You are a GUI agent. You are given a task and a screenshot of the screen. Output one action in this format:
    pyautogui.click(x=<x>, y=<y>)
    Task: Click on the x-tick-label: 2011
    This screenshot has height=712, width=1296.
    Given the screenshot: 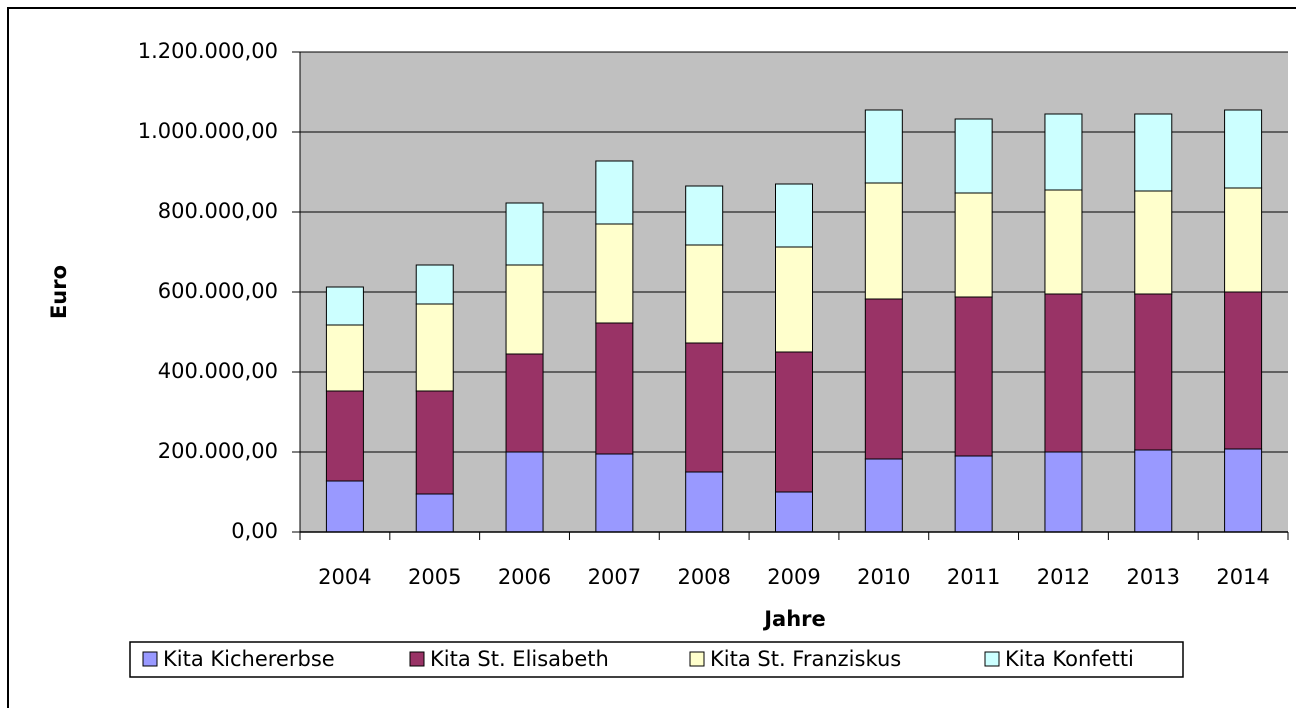 What is the action you would take?
    pyautogui.click(x=973, y=577)
    